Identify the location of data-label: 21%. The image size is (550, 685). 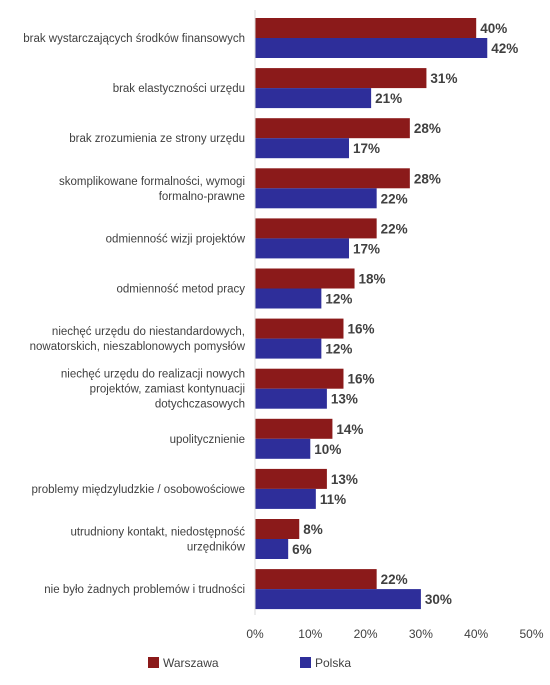
(388, 98).